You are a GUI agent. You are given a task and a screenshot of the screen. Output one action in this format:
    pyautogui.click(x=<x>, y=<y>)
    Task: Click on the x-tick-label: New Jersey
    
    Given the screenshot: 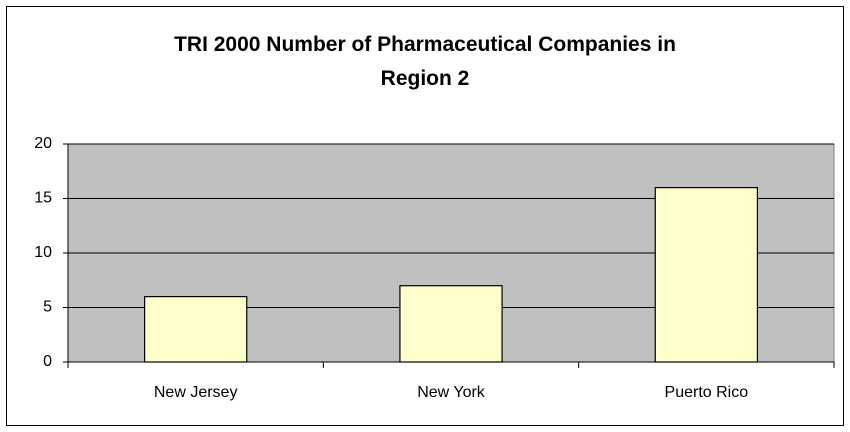 What is the action you would take?
    pyautogui.click(x=196, y=392)
    